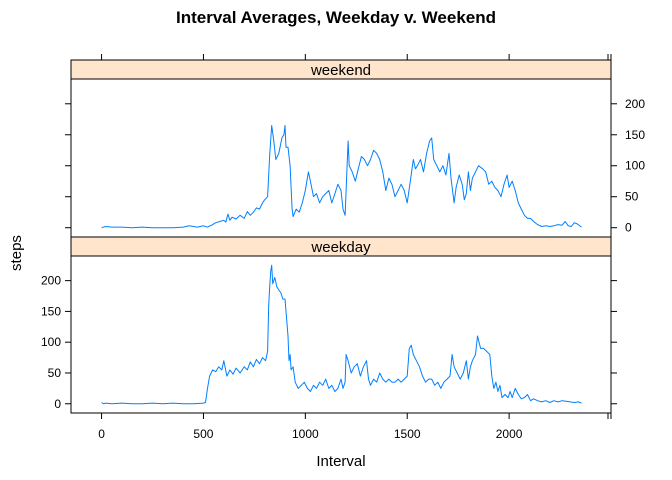  Describe the element at coordinates (340, 247) in the screenshot. I see `strip-label: weekday` at that location.